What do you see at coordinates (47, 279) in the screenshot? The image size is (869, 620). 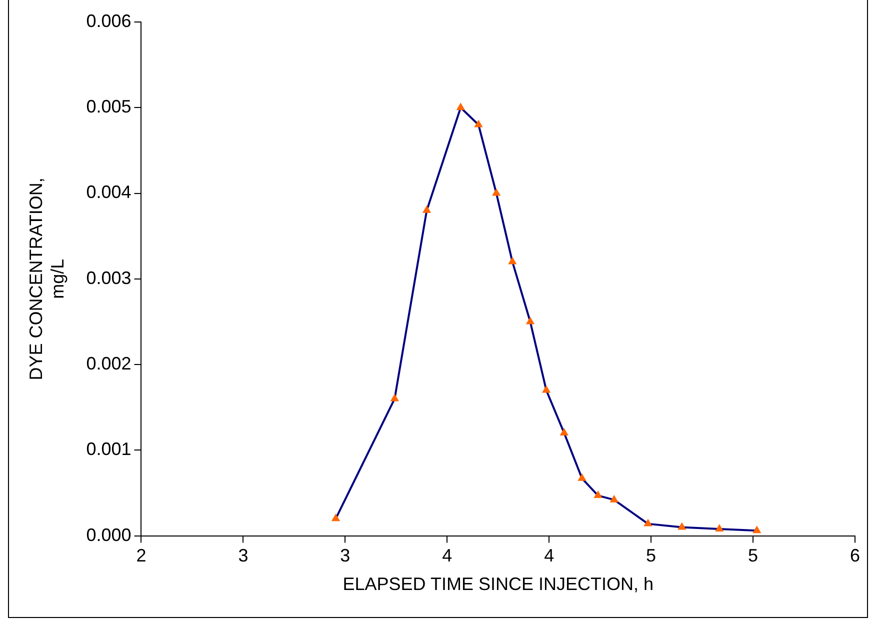 I see `y-axis-title: DYE CONCENTRATION, mg/L` at bounding box center [47, 279].